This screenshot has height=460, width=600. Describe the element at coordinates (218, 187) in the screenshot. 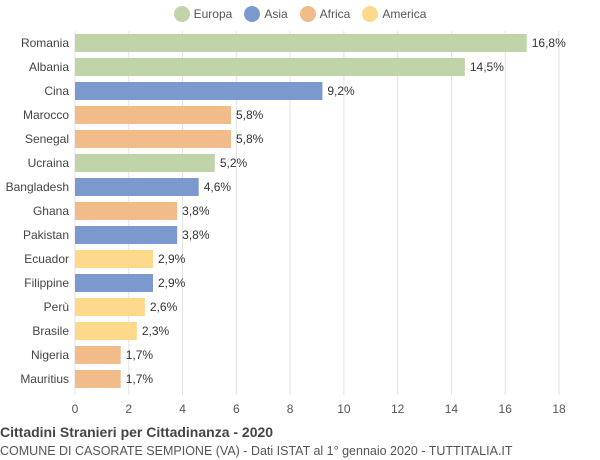

I see `value-label: 4,6%` at that location.